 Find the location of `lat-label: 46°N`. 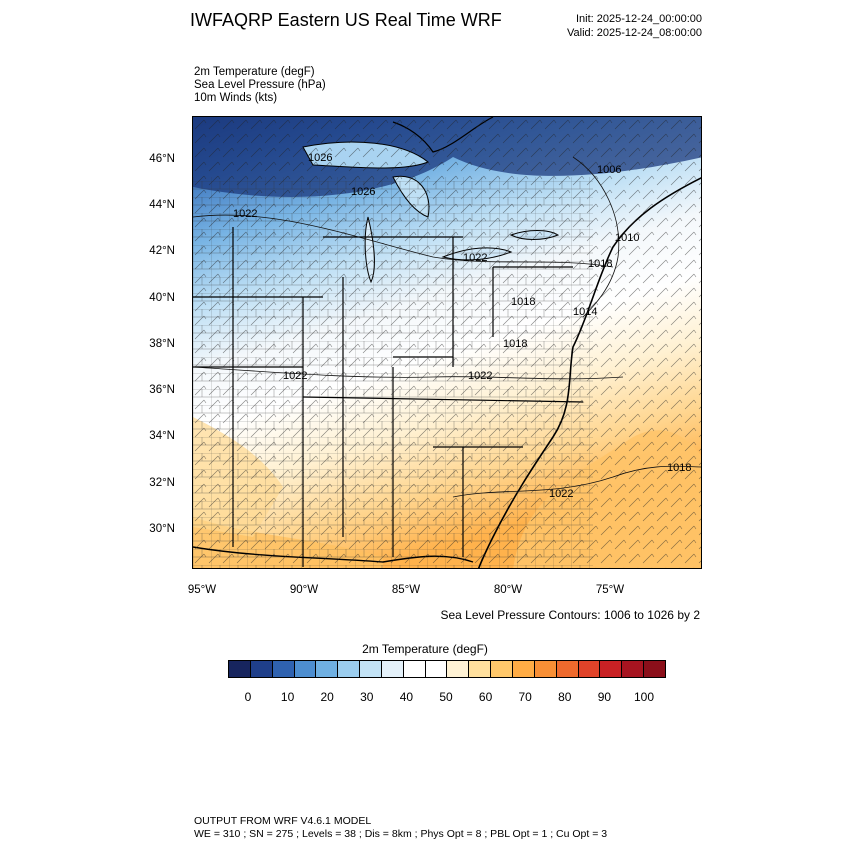

lat-label: 46°N is located at coordinates (162, 159).